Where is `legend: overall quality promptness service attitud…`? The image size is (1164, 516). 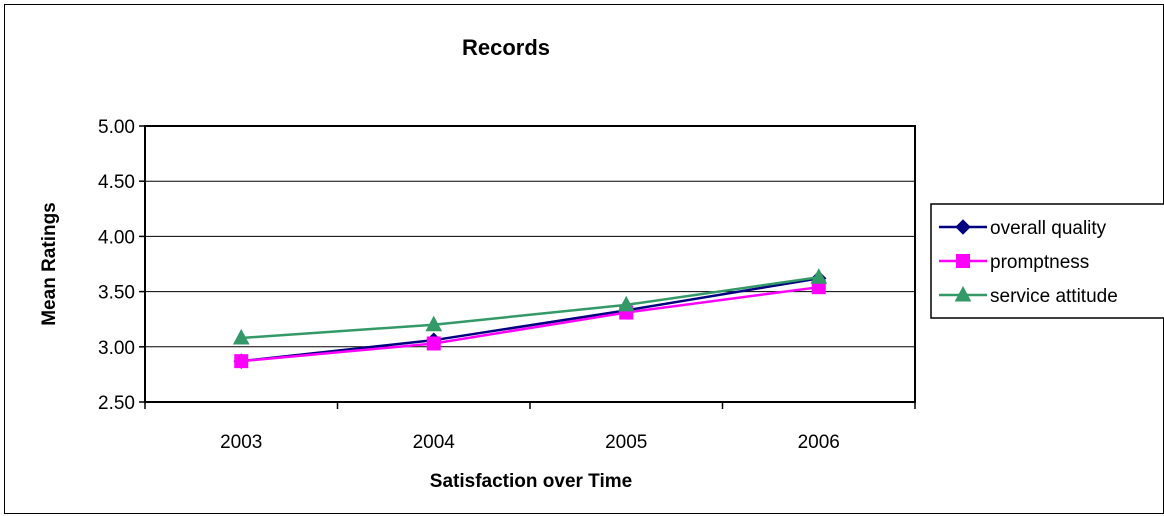
legend: overall quality promptness service attitud… is located at coordinates (1047, 261).